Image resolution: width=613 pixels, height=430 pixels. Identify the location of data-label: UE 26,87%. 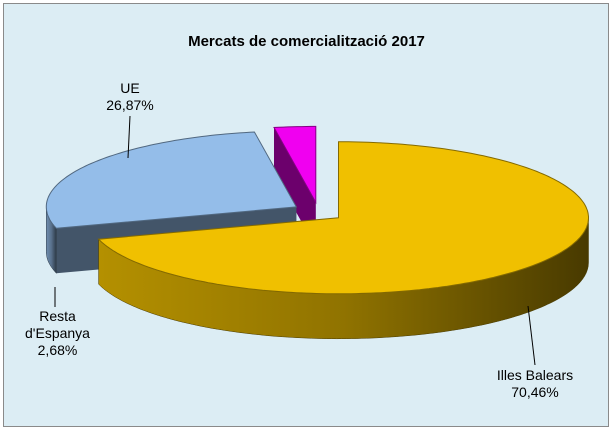
(130, 97).